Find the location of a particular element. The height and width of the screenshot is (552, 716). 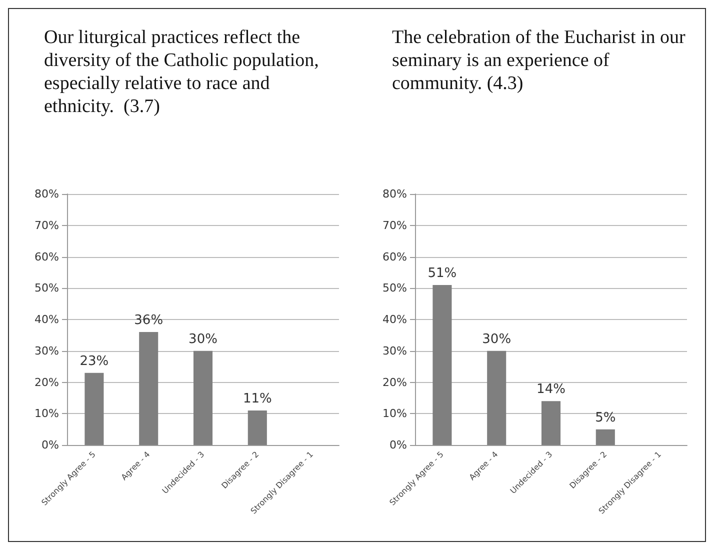

data-label: 14% is located at coordinates (551, 390).